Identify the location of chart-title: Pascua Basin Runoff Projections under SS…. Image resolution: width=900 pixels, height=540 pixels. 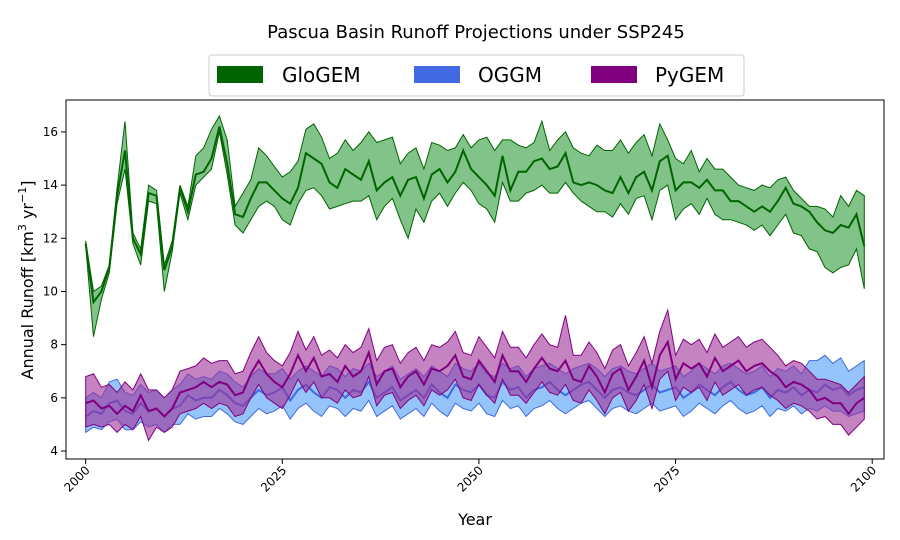
(476, 32).